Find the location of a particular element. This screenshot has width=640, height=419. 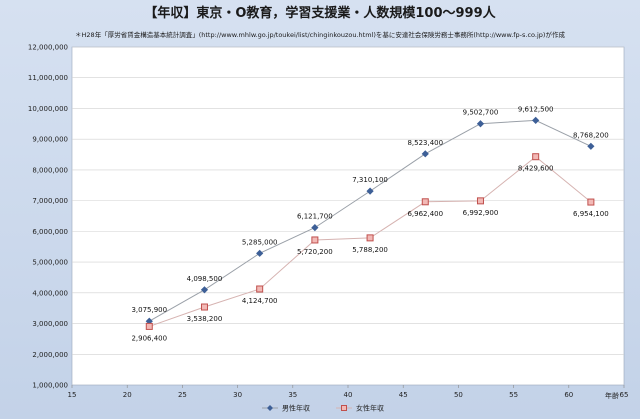

female-data-label: 5,720,200 is located at coordinates (315, 252).